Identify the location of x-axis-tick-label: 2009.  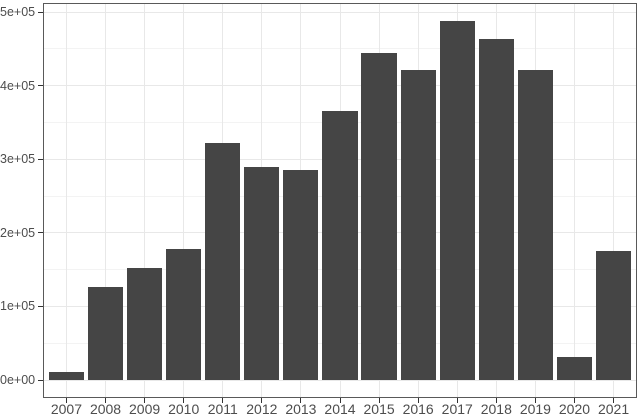
(145, 408).